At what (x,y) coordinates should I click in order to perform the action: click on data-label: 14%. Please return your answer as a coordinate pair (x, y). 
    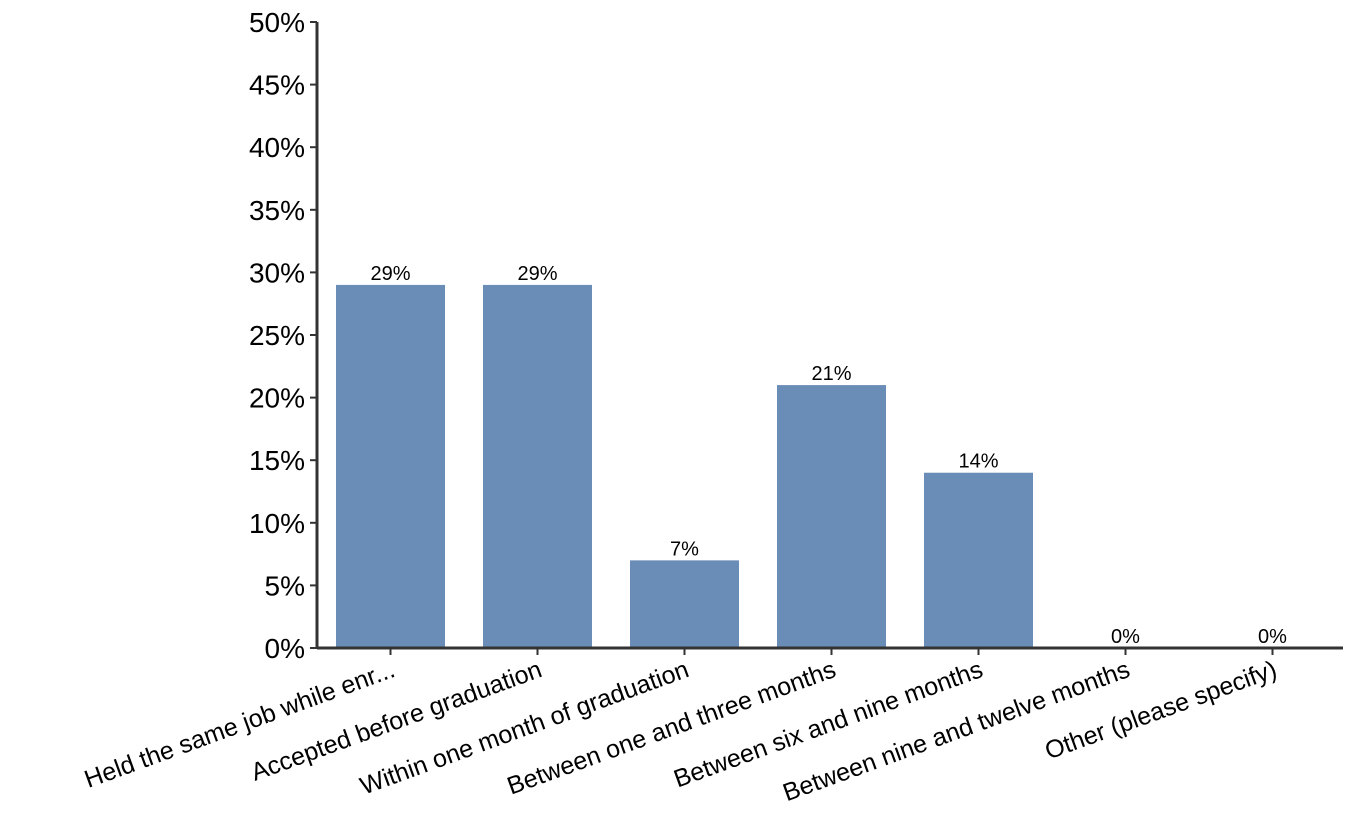
    Looking at the image, I should click on (978, 462).